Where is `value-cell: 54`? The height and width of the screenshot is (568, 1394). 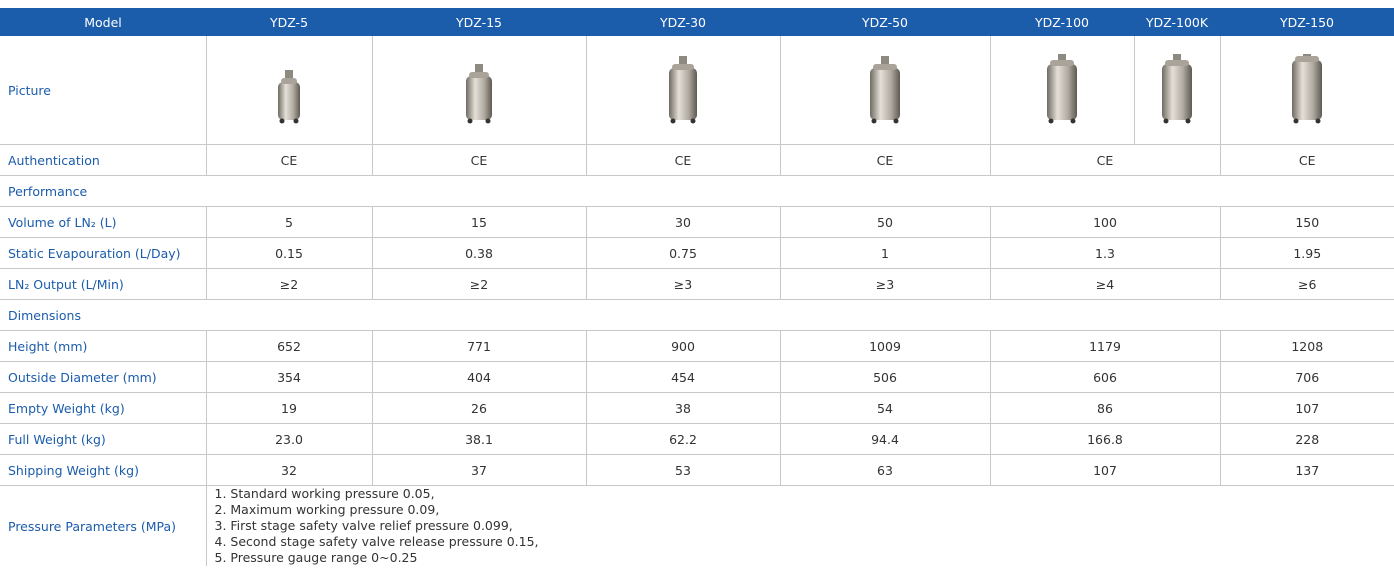 value-cell: 54 is located at coordinates (884, 408).